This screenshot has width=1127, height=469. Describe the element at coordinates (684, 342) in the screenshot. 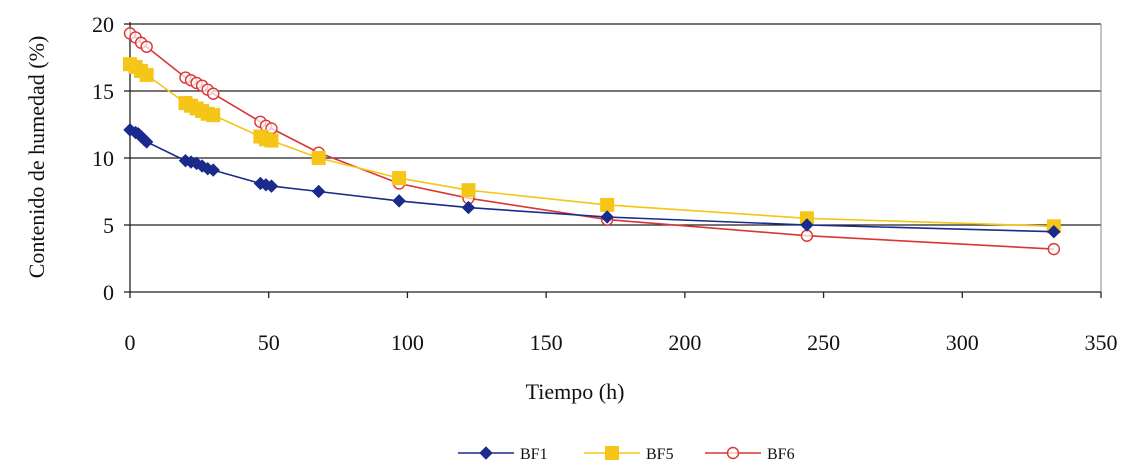

I see `x-tick-label: 200` at that location.